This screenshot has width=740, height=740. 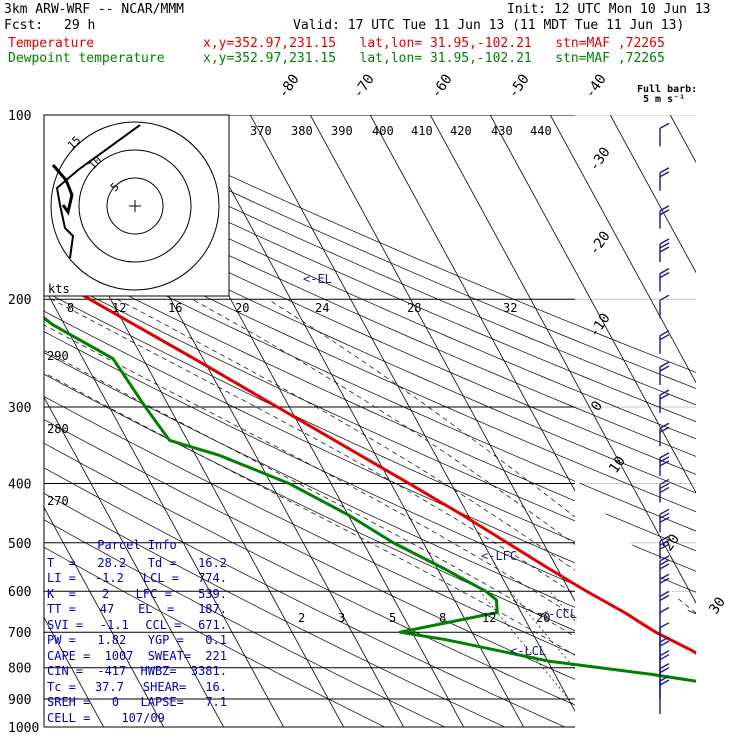 I want to click on parcel-info-value: 671., so click(x=212, y=624).